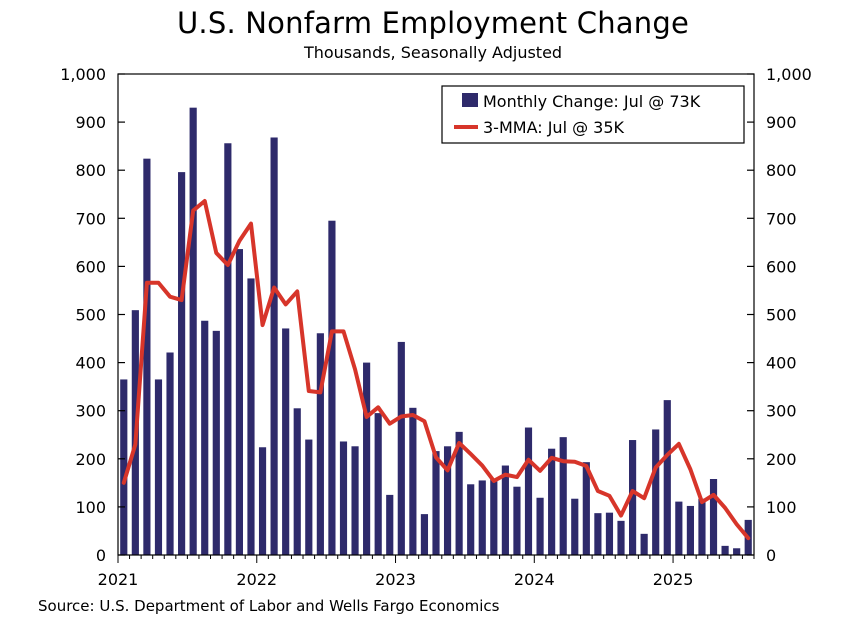 This screenshot has height=635, width=866. Describe the element at coordinates (781, 170) in the screenshot. I see `y-tick-label-right: 800` at that location.